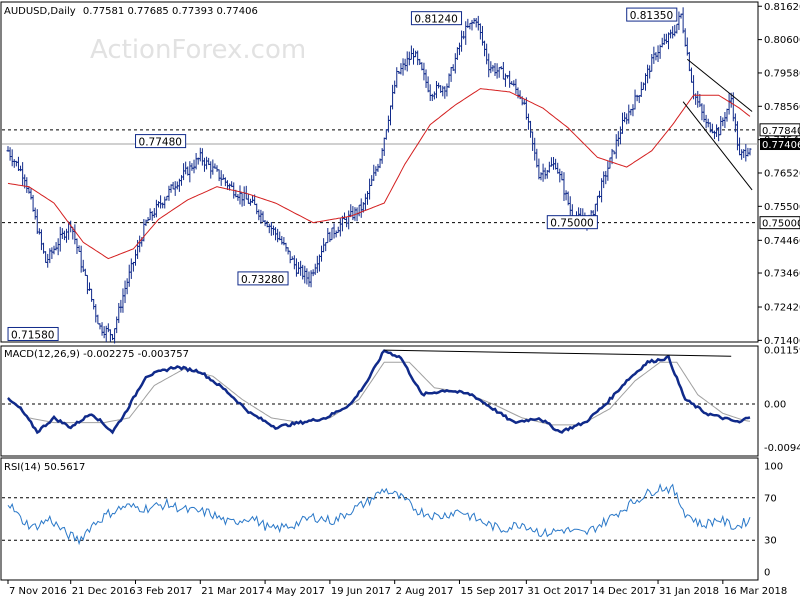 The height and width of the screenshot is (600, 800). I want to click on rsi-y-tick-label: 30, so click(770, 541).